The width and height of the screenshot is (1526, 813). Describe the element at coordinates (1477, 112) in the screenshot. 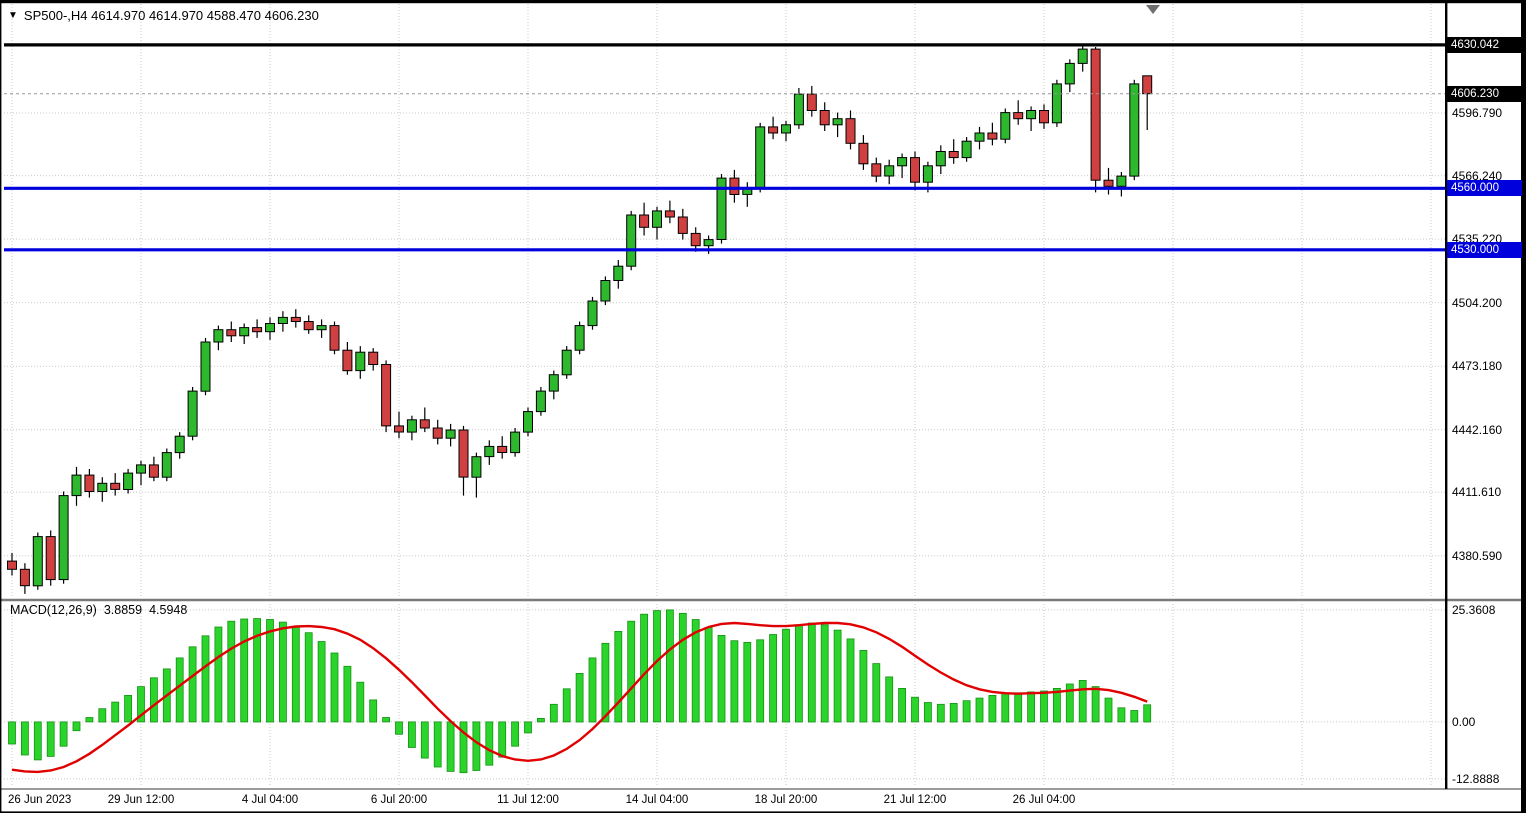

I see `price-axis-label: 4596.790` at that location.